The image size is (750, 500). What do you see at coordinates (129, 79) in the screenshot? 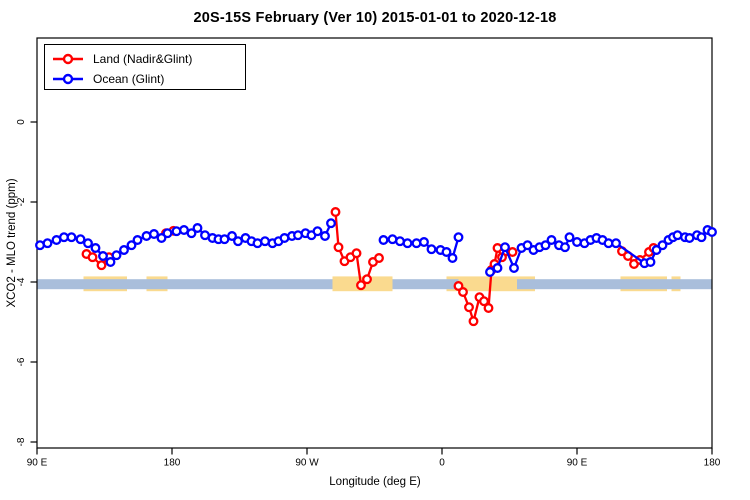
I see `legend-label-ocean: Ocean (Glint)` at bounding box center [129, 79].